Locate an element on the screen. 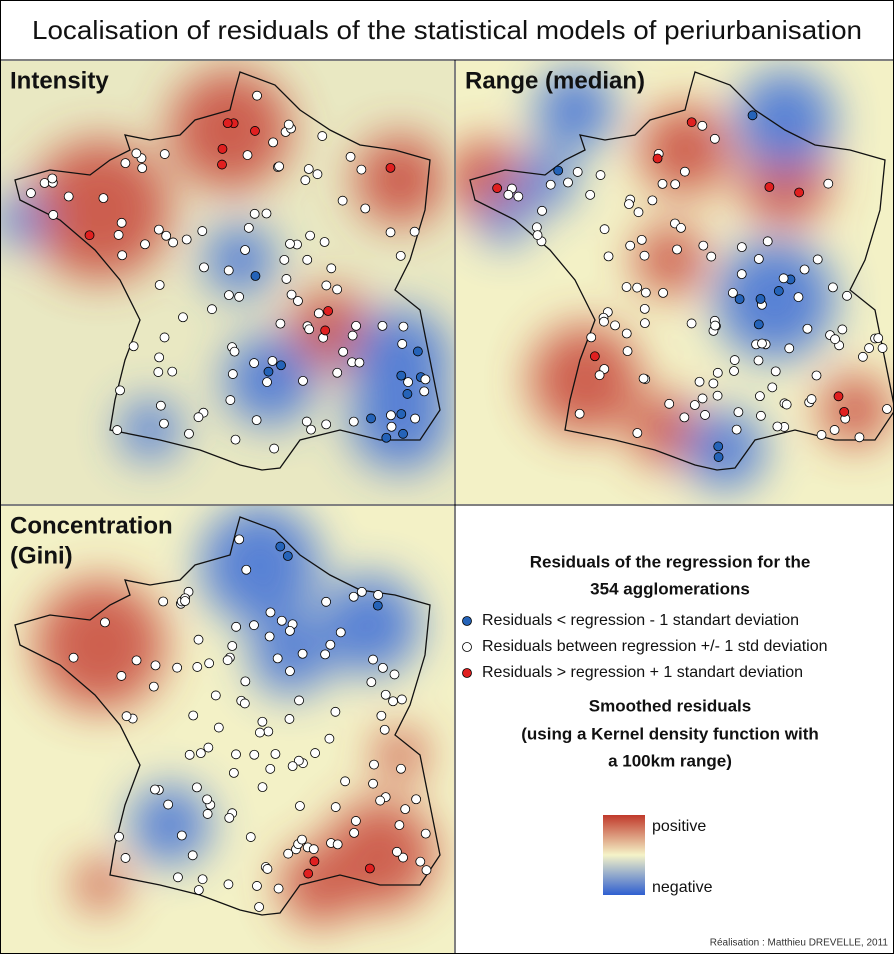 The image size is (894, 954). legend-title: Smoothed residuals is located at coordinates (670, 705).